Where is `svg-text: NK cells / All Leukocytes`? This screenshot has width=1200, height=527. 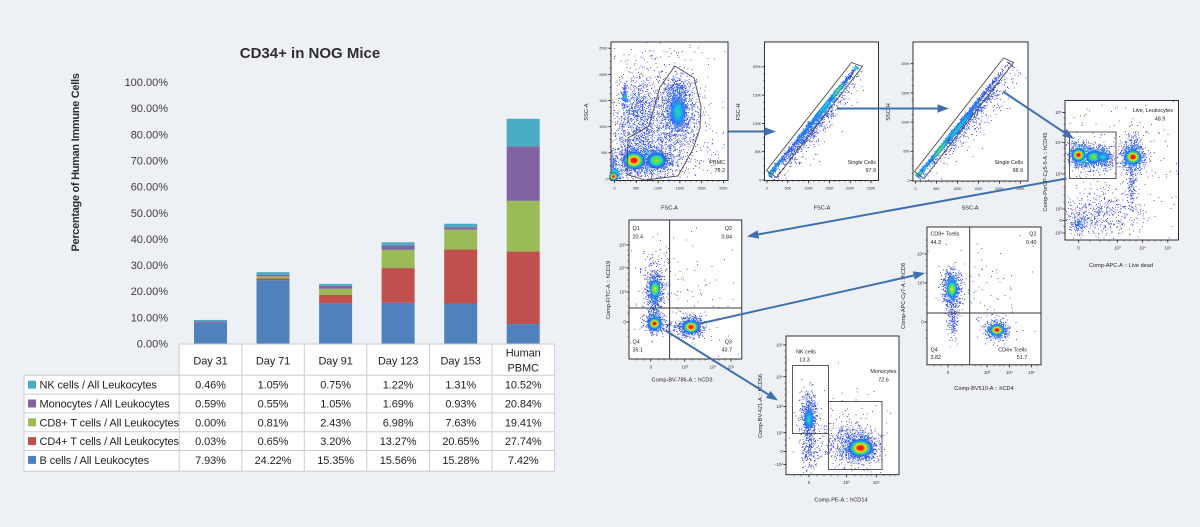
svg-text: NK cells / All Leukocytes is located at coordinates (99, 386).